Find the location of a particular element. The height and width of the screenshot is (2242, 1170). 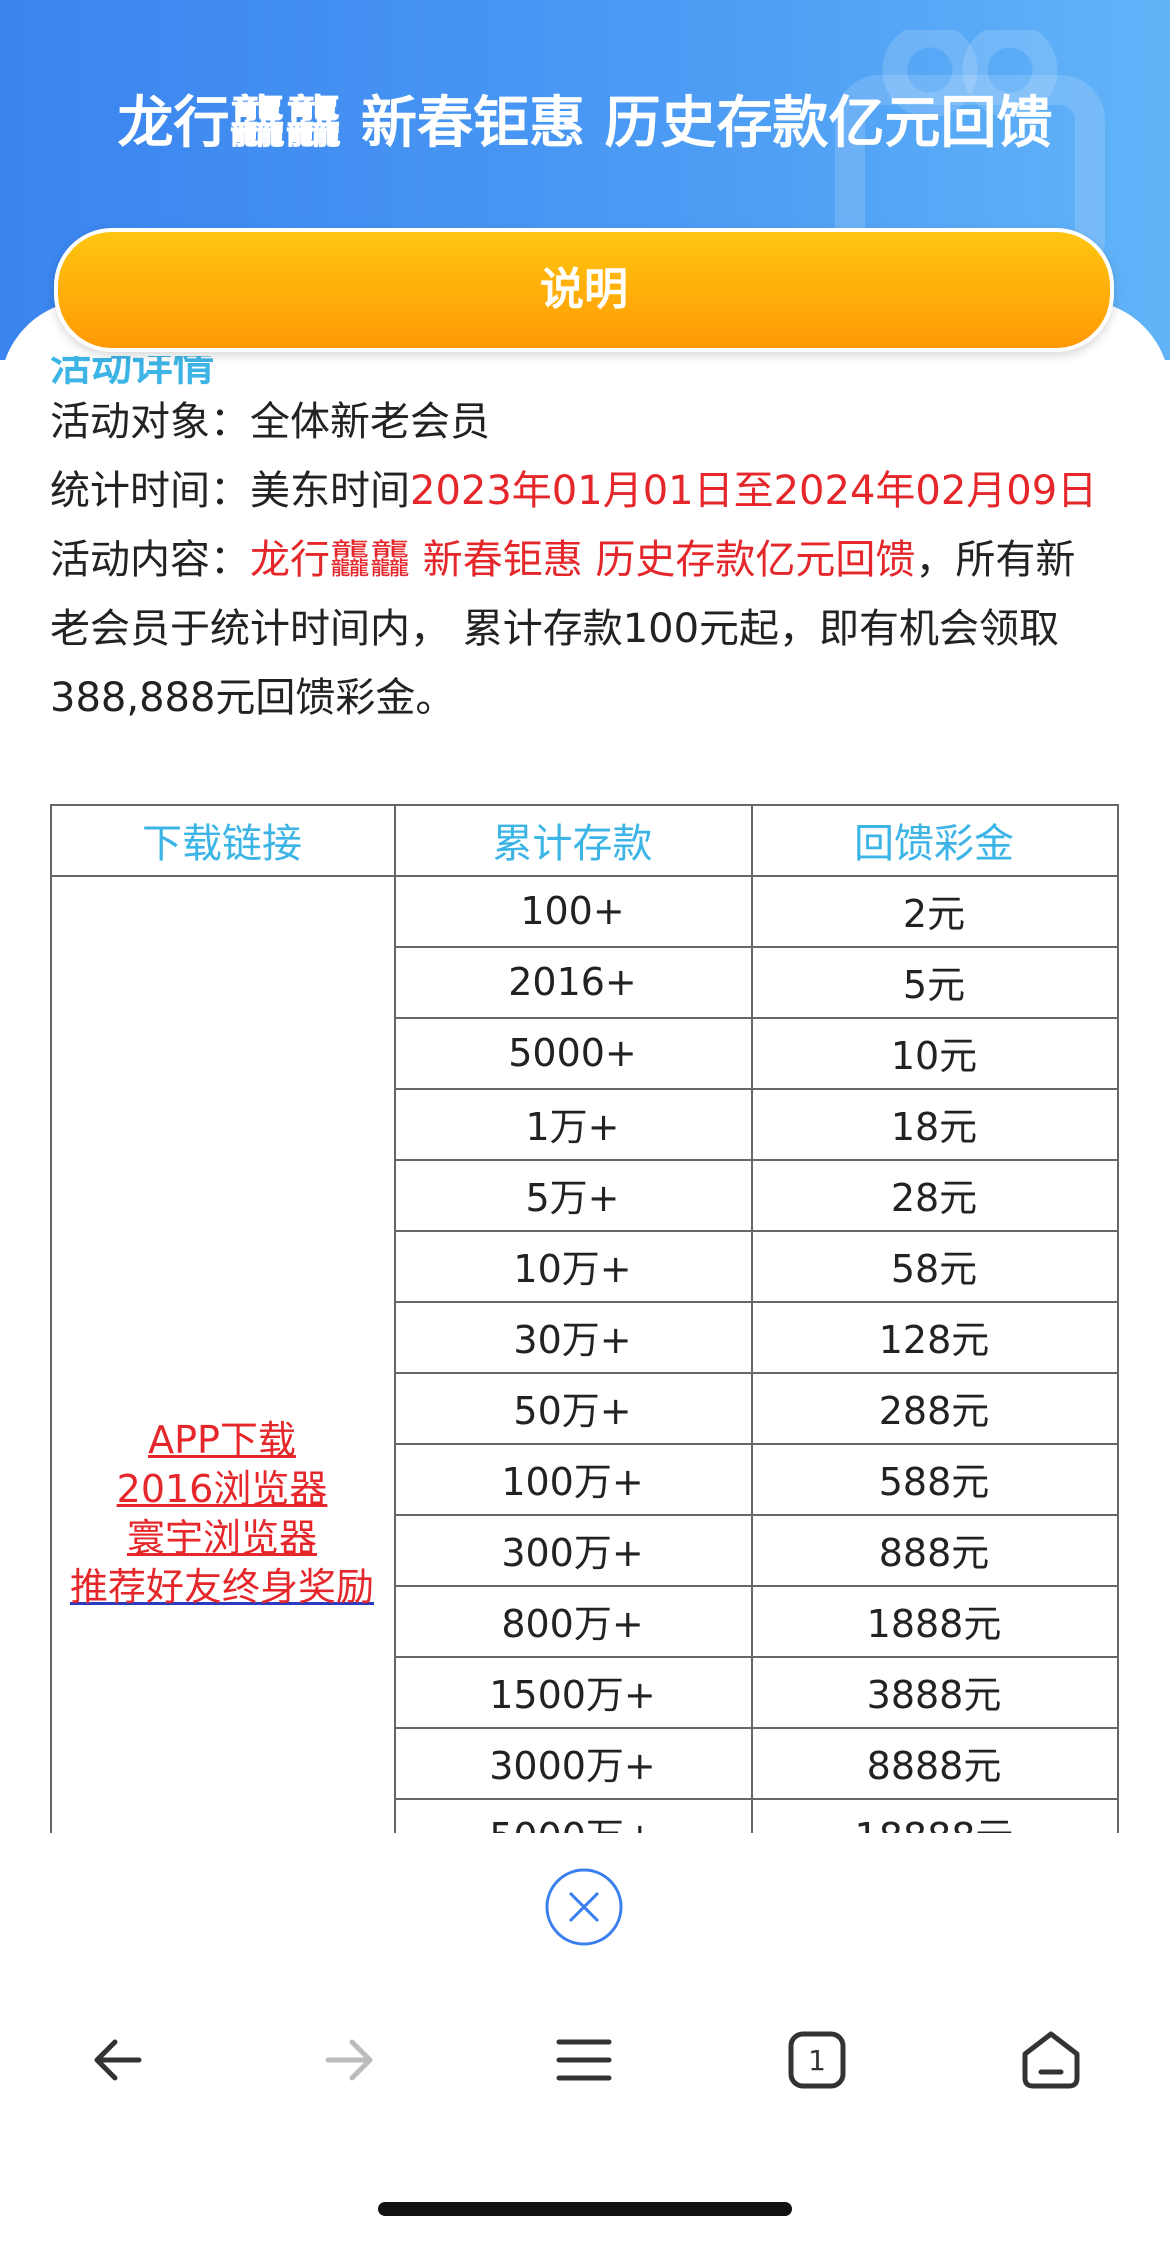

label: 统计时间： is located at coordinates (150, 491).